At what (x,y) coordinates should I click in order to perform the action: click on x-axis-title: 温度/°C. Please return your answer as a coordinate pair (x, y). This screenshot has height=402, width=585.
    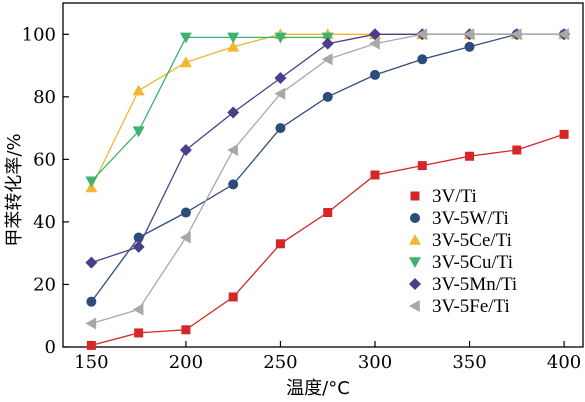
    Looking at the image, I should click on (318, 388).